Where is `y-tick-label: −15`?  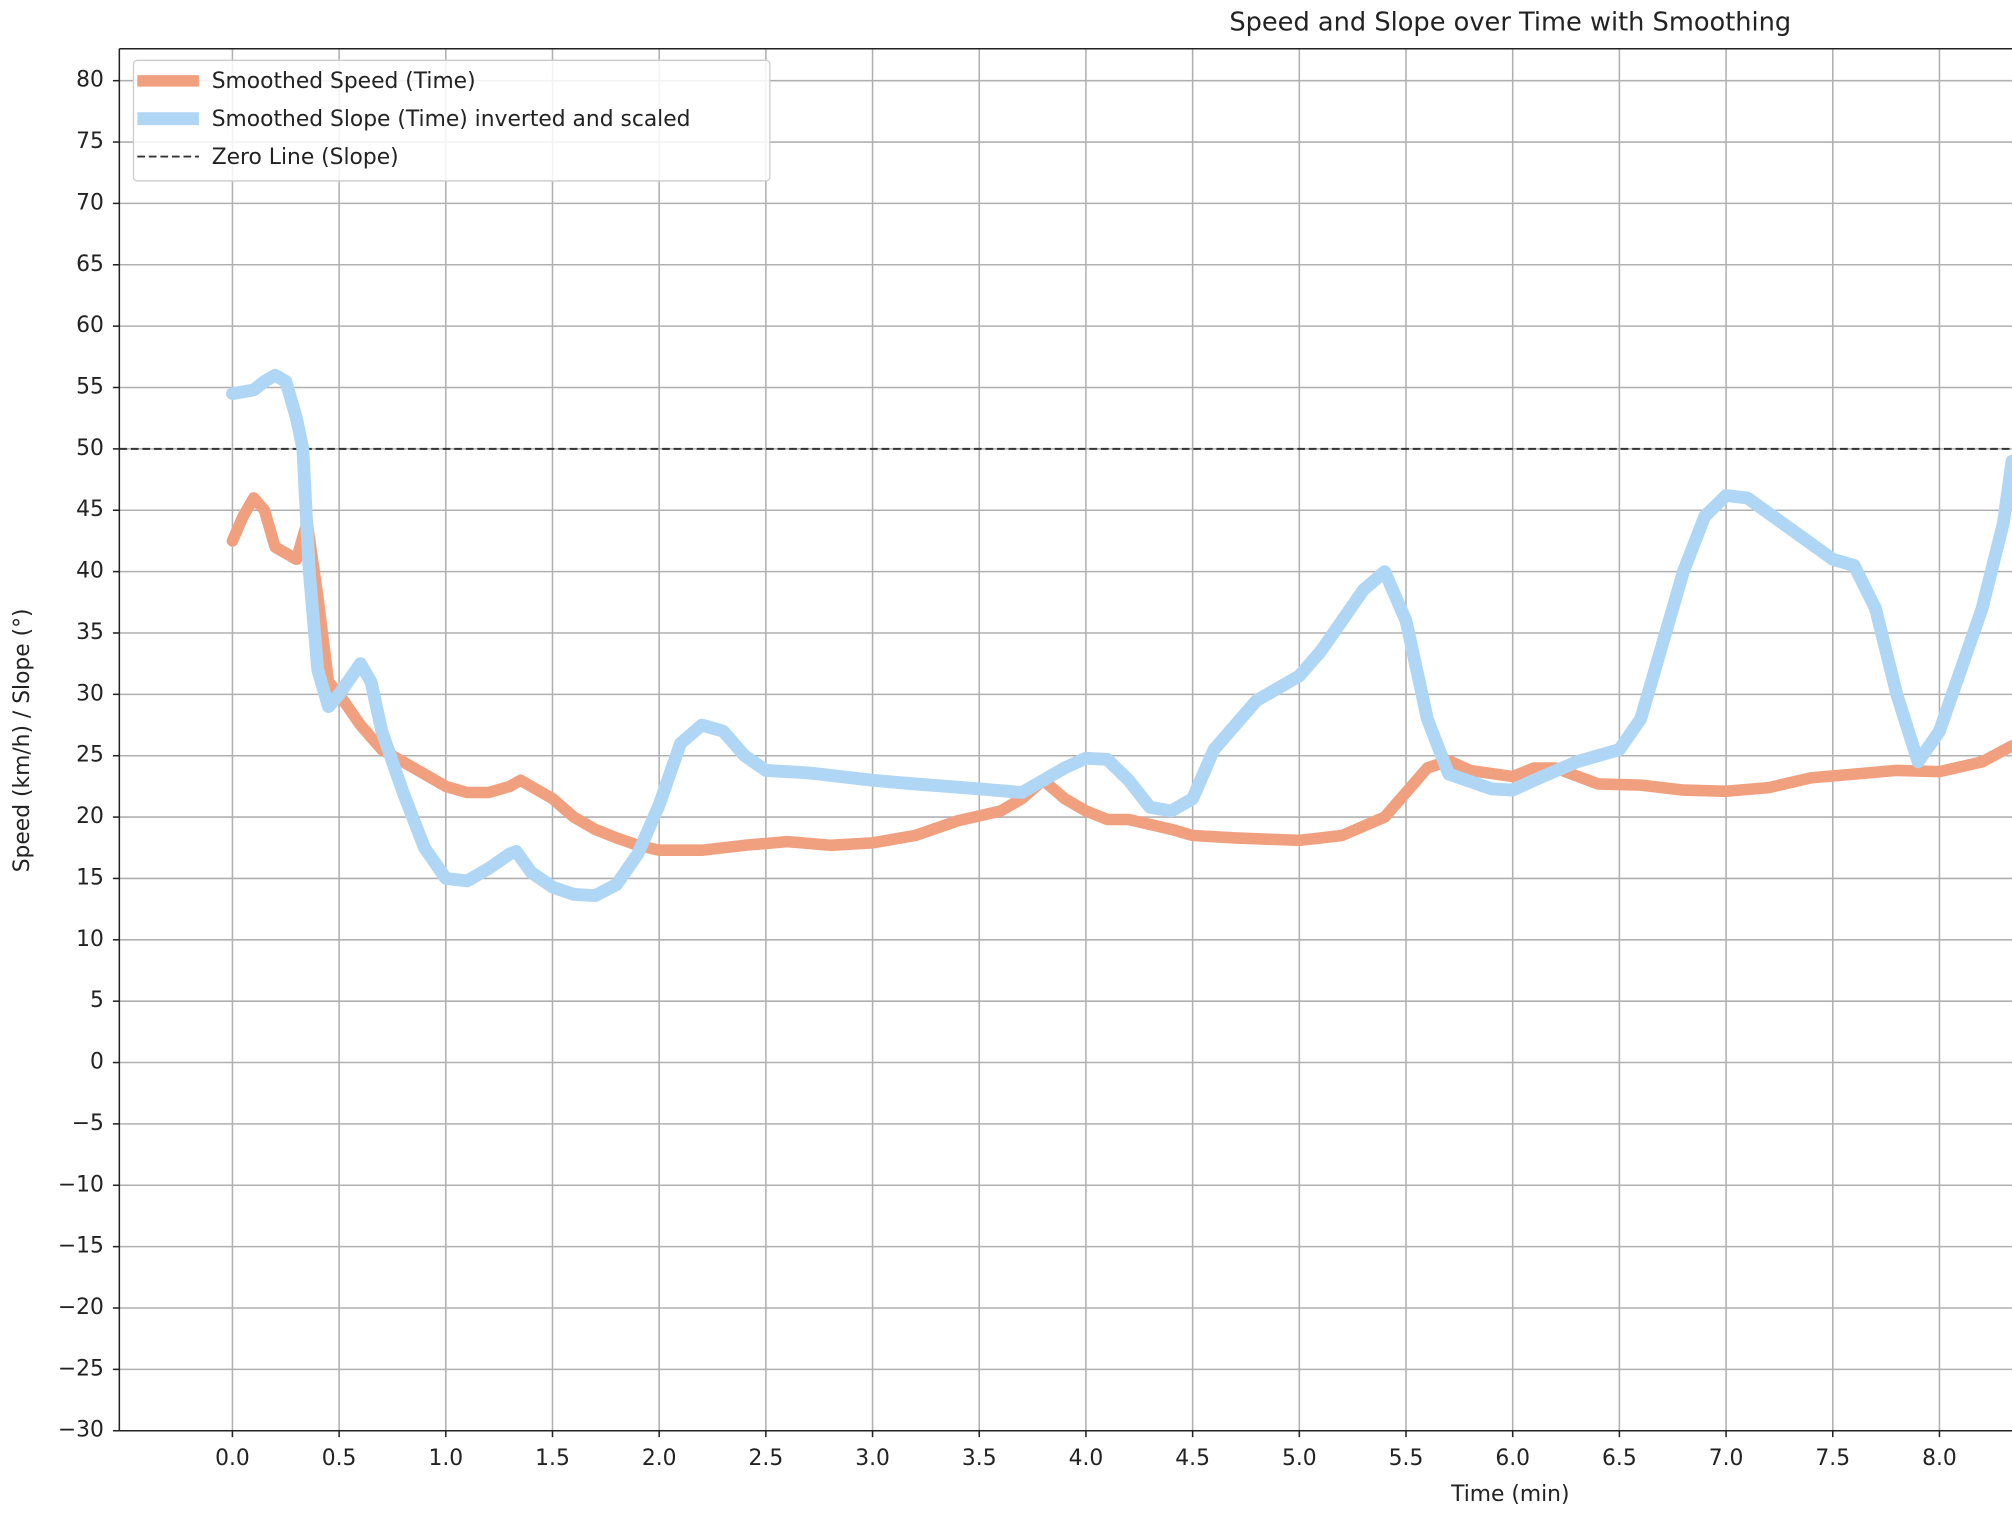 y-tick-label: −15 is located at coordinates (81, 1246).